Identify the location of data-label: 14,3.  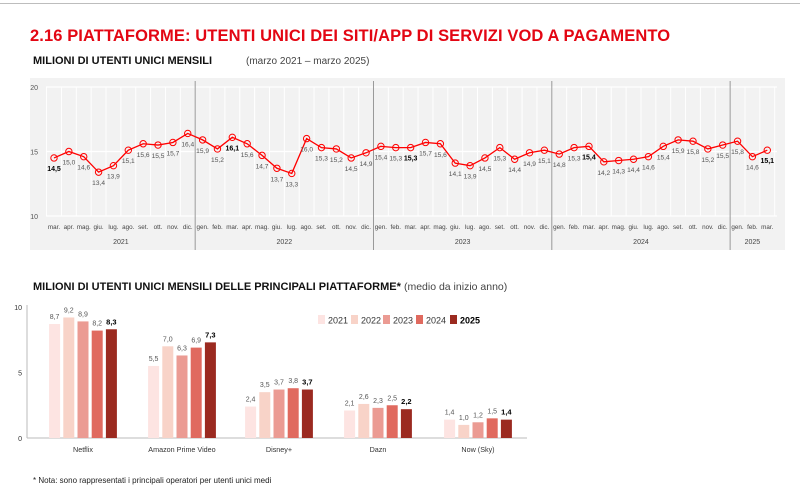
(618, 172).